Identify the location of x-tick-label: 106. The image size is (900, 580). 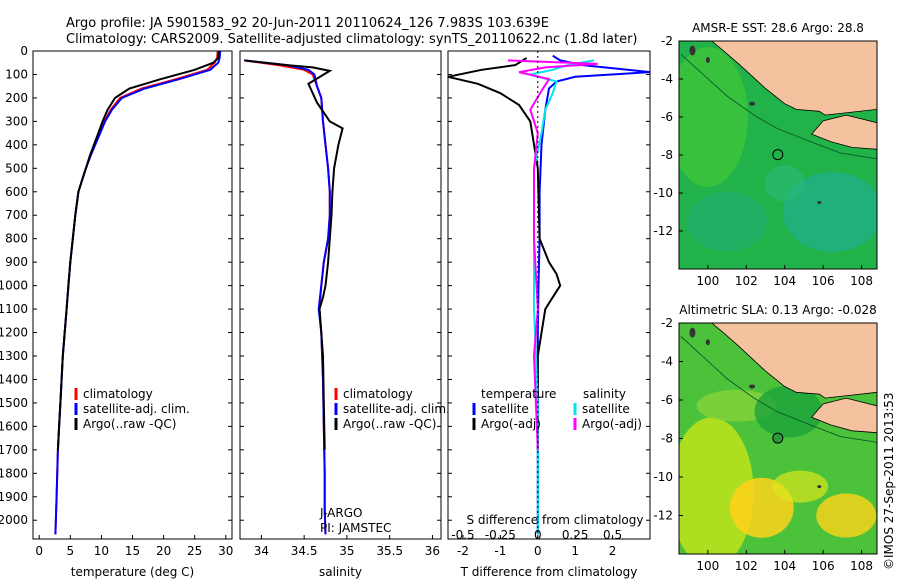
(823, 566).